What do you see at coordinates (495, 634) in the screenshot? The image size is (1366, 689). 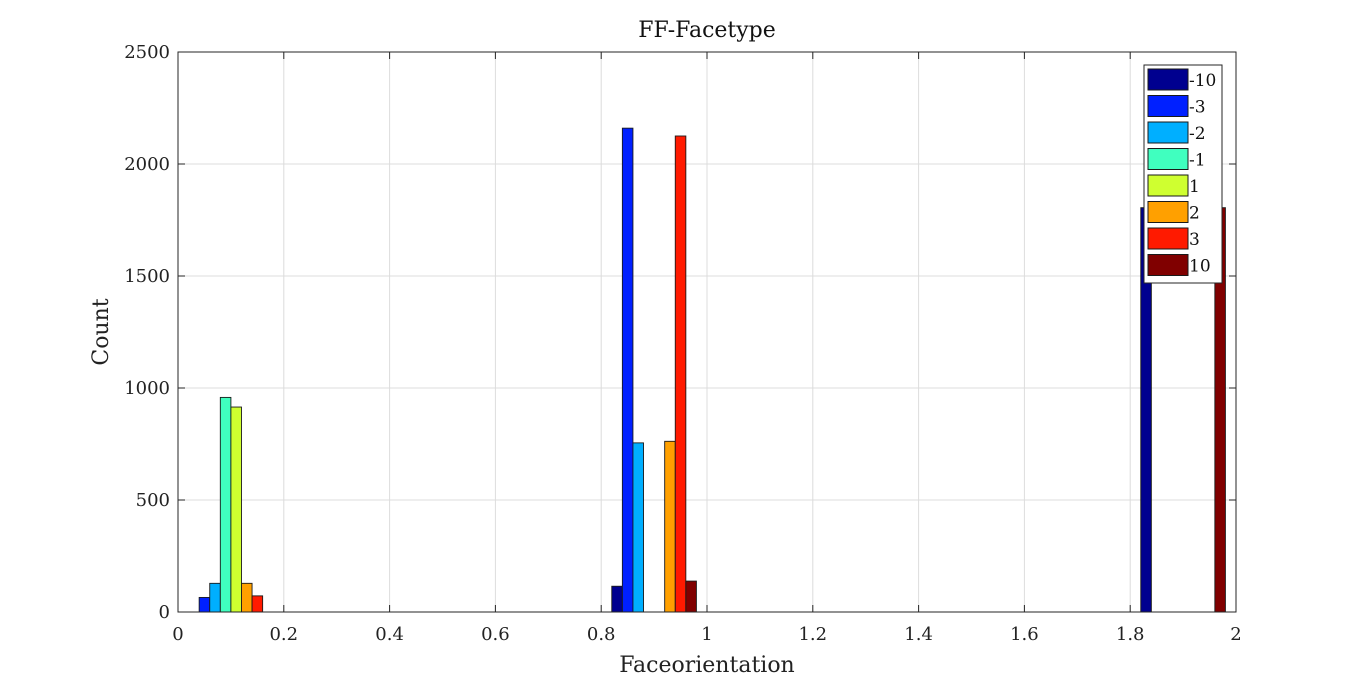 I see `x-tick-label: 0.6` at bounding box center [495, 634].